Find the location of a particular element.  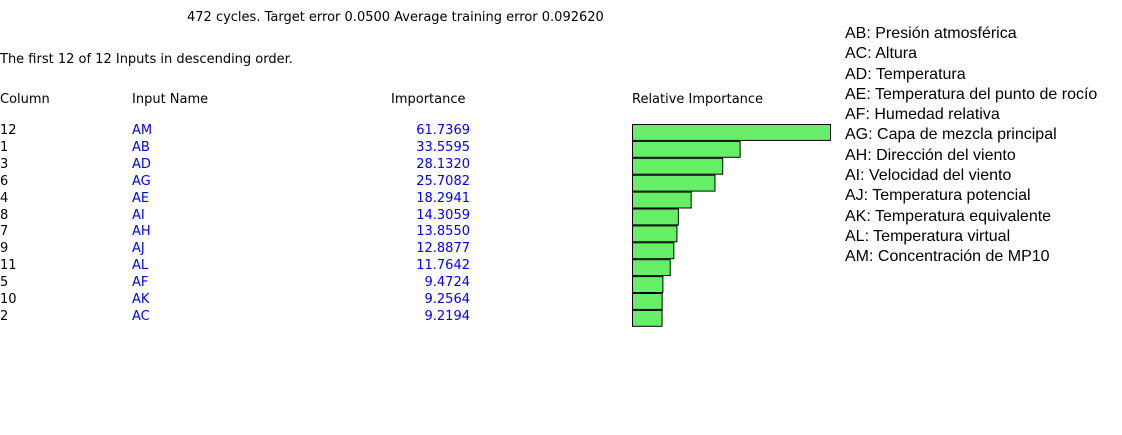

importance: 12.8877 is located at coordinates (443, 249).